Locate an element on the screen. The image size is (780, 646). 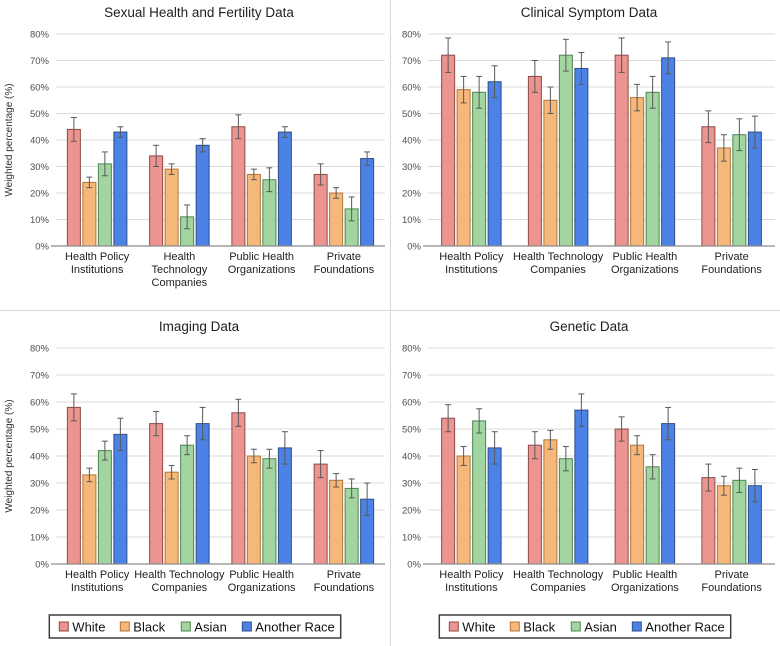
y-tick-label: 0% is located at coordinates (42, 565).